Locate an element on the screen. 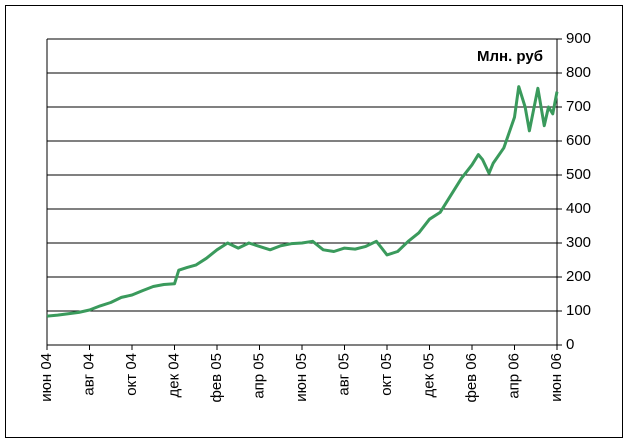 This screenshot has height=444, width=629. y-tick-label: 900 is located at coordinates (578, 38).